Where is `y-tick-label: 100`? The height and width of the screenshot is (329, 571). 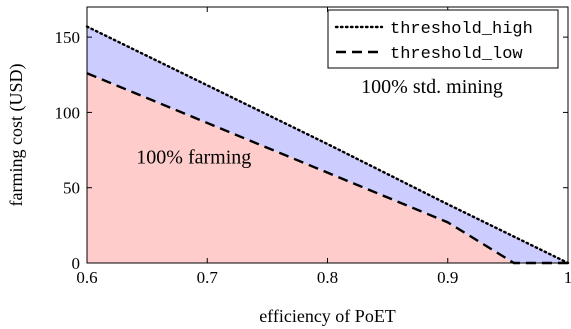
y-tick-label: 100 is located at coordinates (68, 112).